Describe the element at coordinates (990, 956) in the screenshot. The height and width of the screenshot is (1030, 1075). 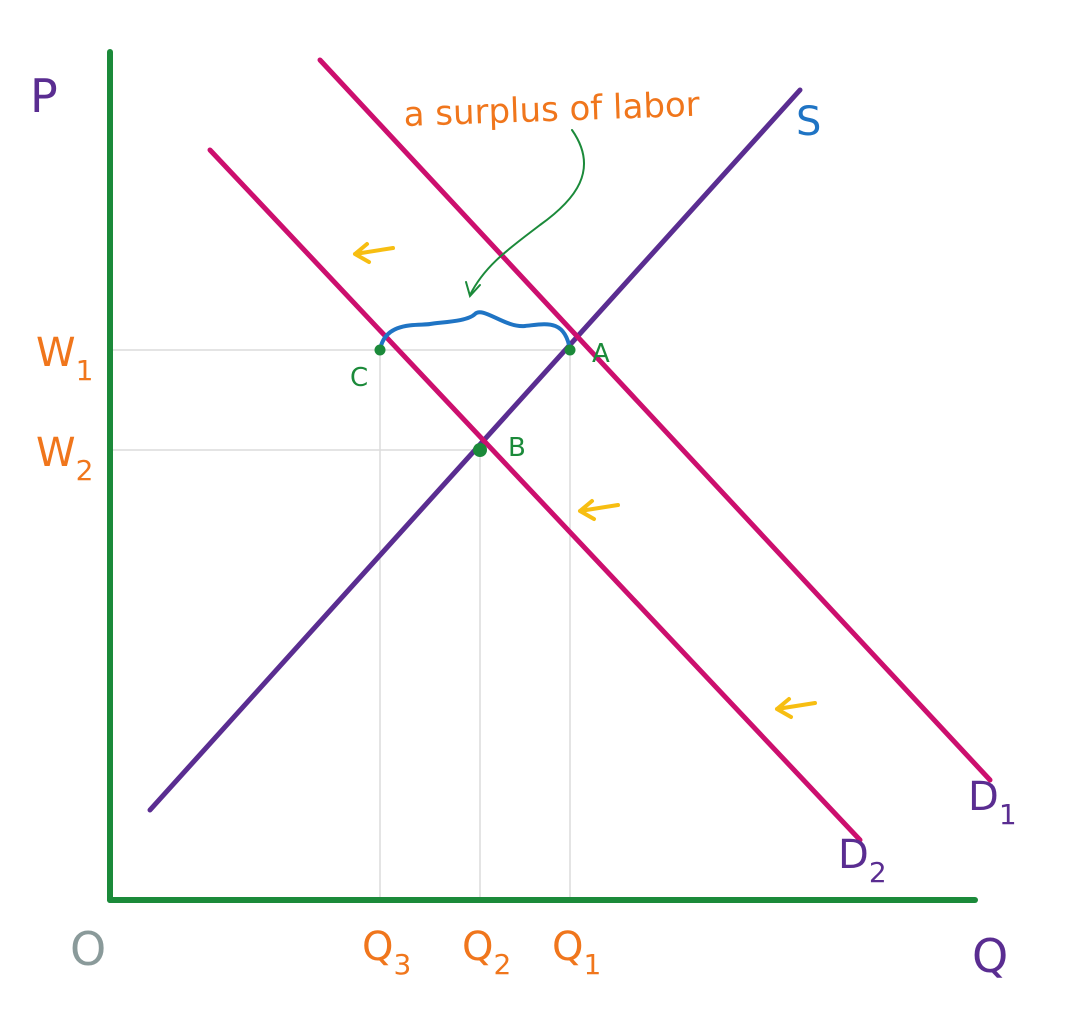
I see `x-axis-label: Q` at that location.